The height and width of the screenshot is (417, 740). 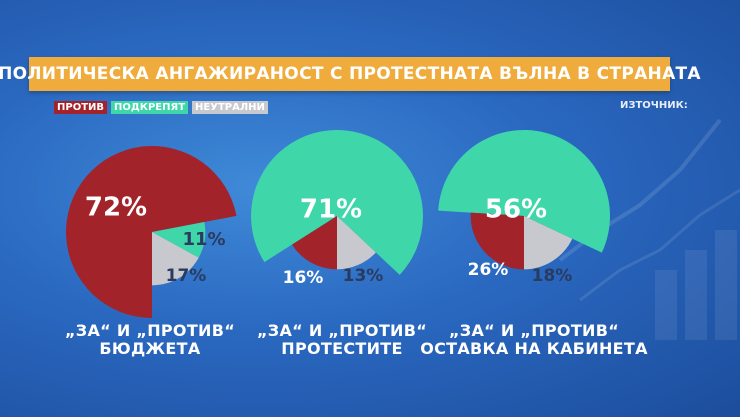 What do you see at coordinates (116, 208) in the screenshot?
I see `slice-label: 72%` at bounding box center [116, 208].